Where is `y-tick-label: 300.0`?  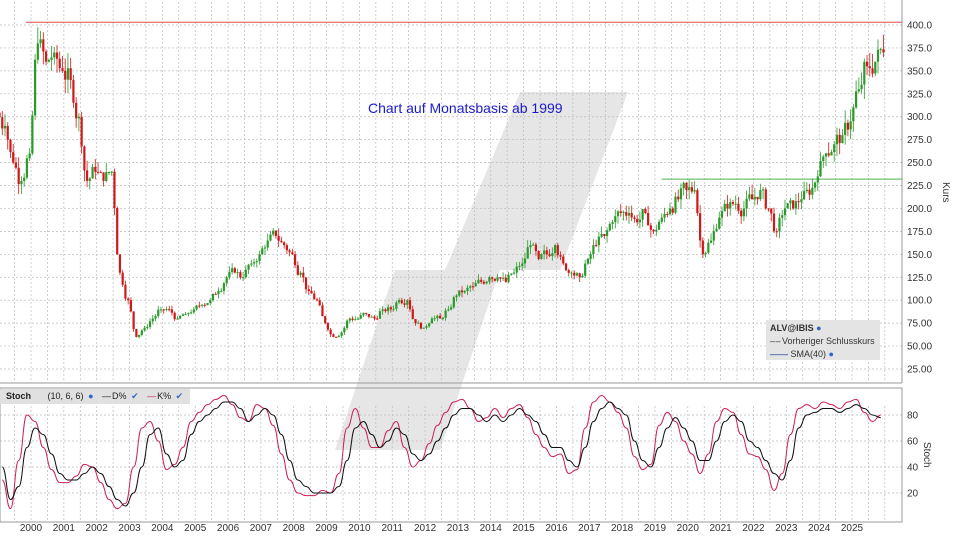 y-tick-label: 300.0 is located at coordinates (919, 117).